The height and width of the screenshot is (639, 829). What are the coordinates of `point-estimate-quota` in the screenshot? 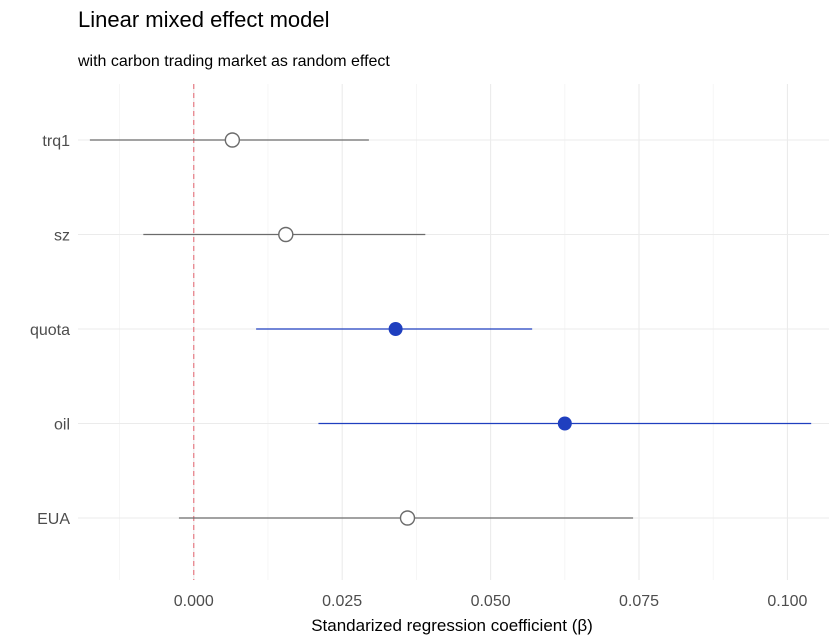 It's located at (396, 329).